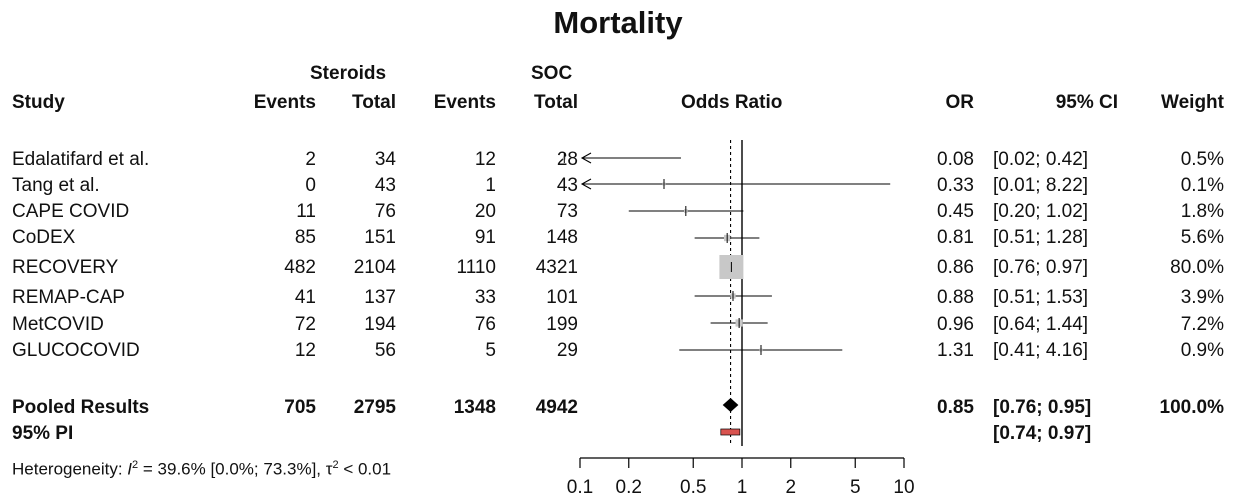 The height and width of the screenshot is (502, 1236). Describe the element at coordinates (380, 297) in the screenshot. I see `steroid-total: 137` at that location.